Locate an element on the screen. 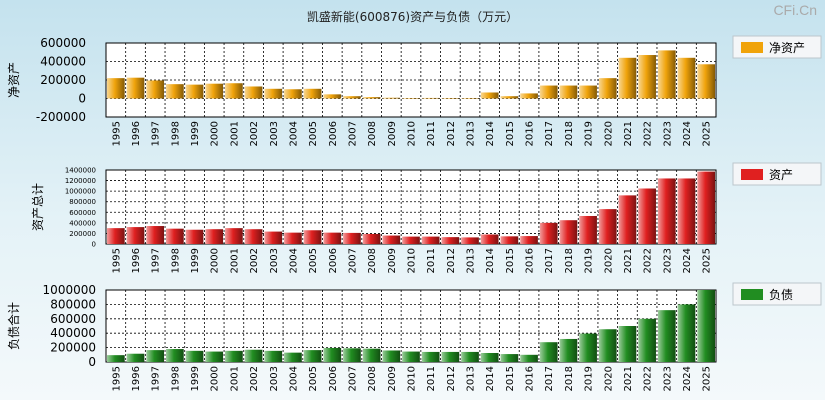 This screenshot has width=825, height=400. net-assets-legend-label: 净资产 is located at coordinates (787, 48).